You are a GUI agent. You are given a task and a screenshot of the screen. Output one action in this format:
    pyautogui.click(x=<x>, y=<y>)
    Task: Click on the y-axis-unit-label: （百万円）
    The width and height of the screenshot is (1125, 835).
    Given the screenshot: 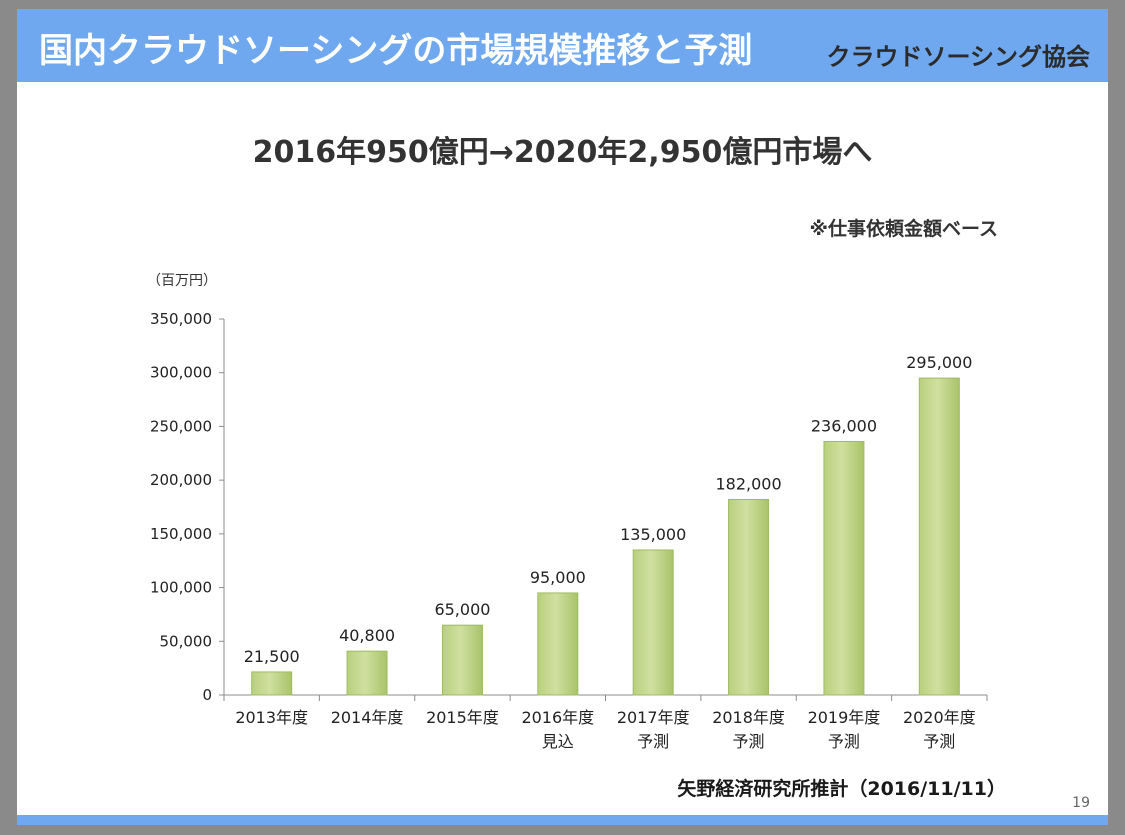 What is the action you would take?
    pyautogui.click(x=182, y=281)
    